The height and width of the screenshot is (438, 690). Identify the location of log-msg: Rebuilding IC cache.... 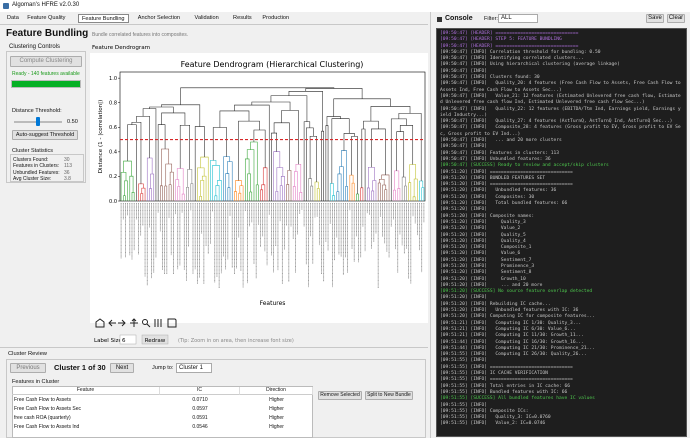
(520, 304).